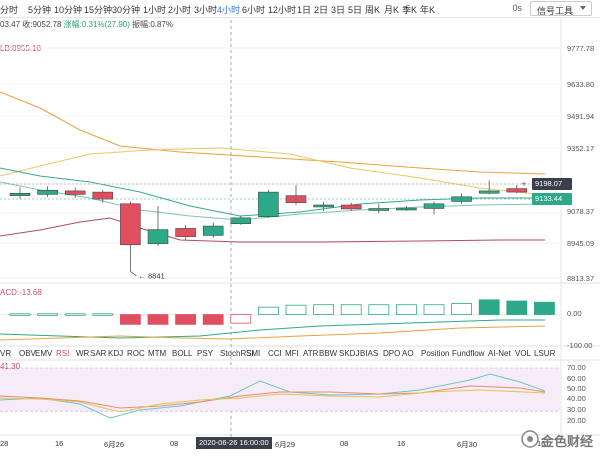 This screenshot has width=600, height=458. Describe the element at coordinates (581, 278) in the screenshot. I see `price-tick-label: 8813.37` at that location.